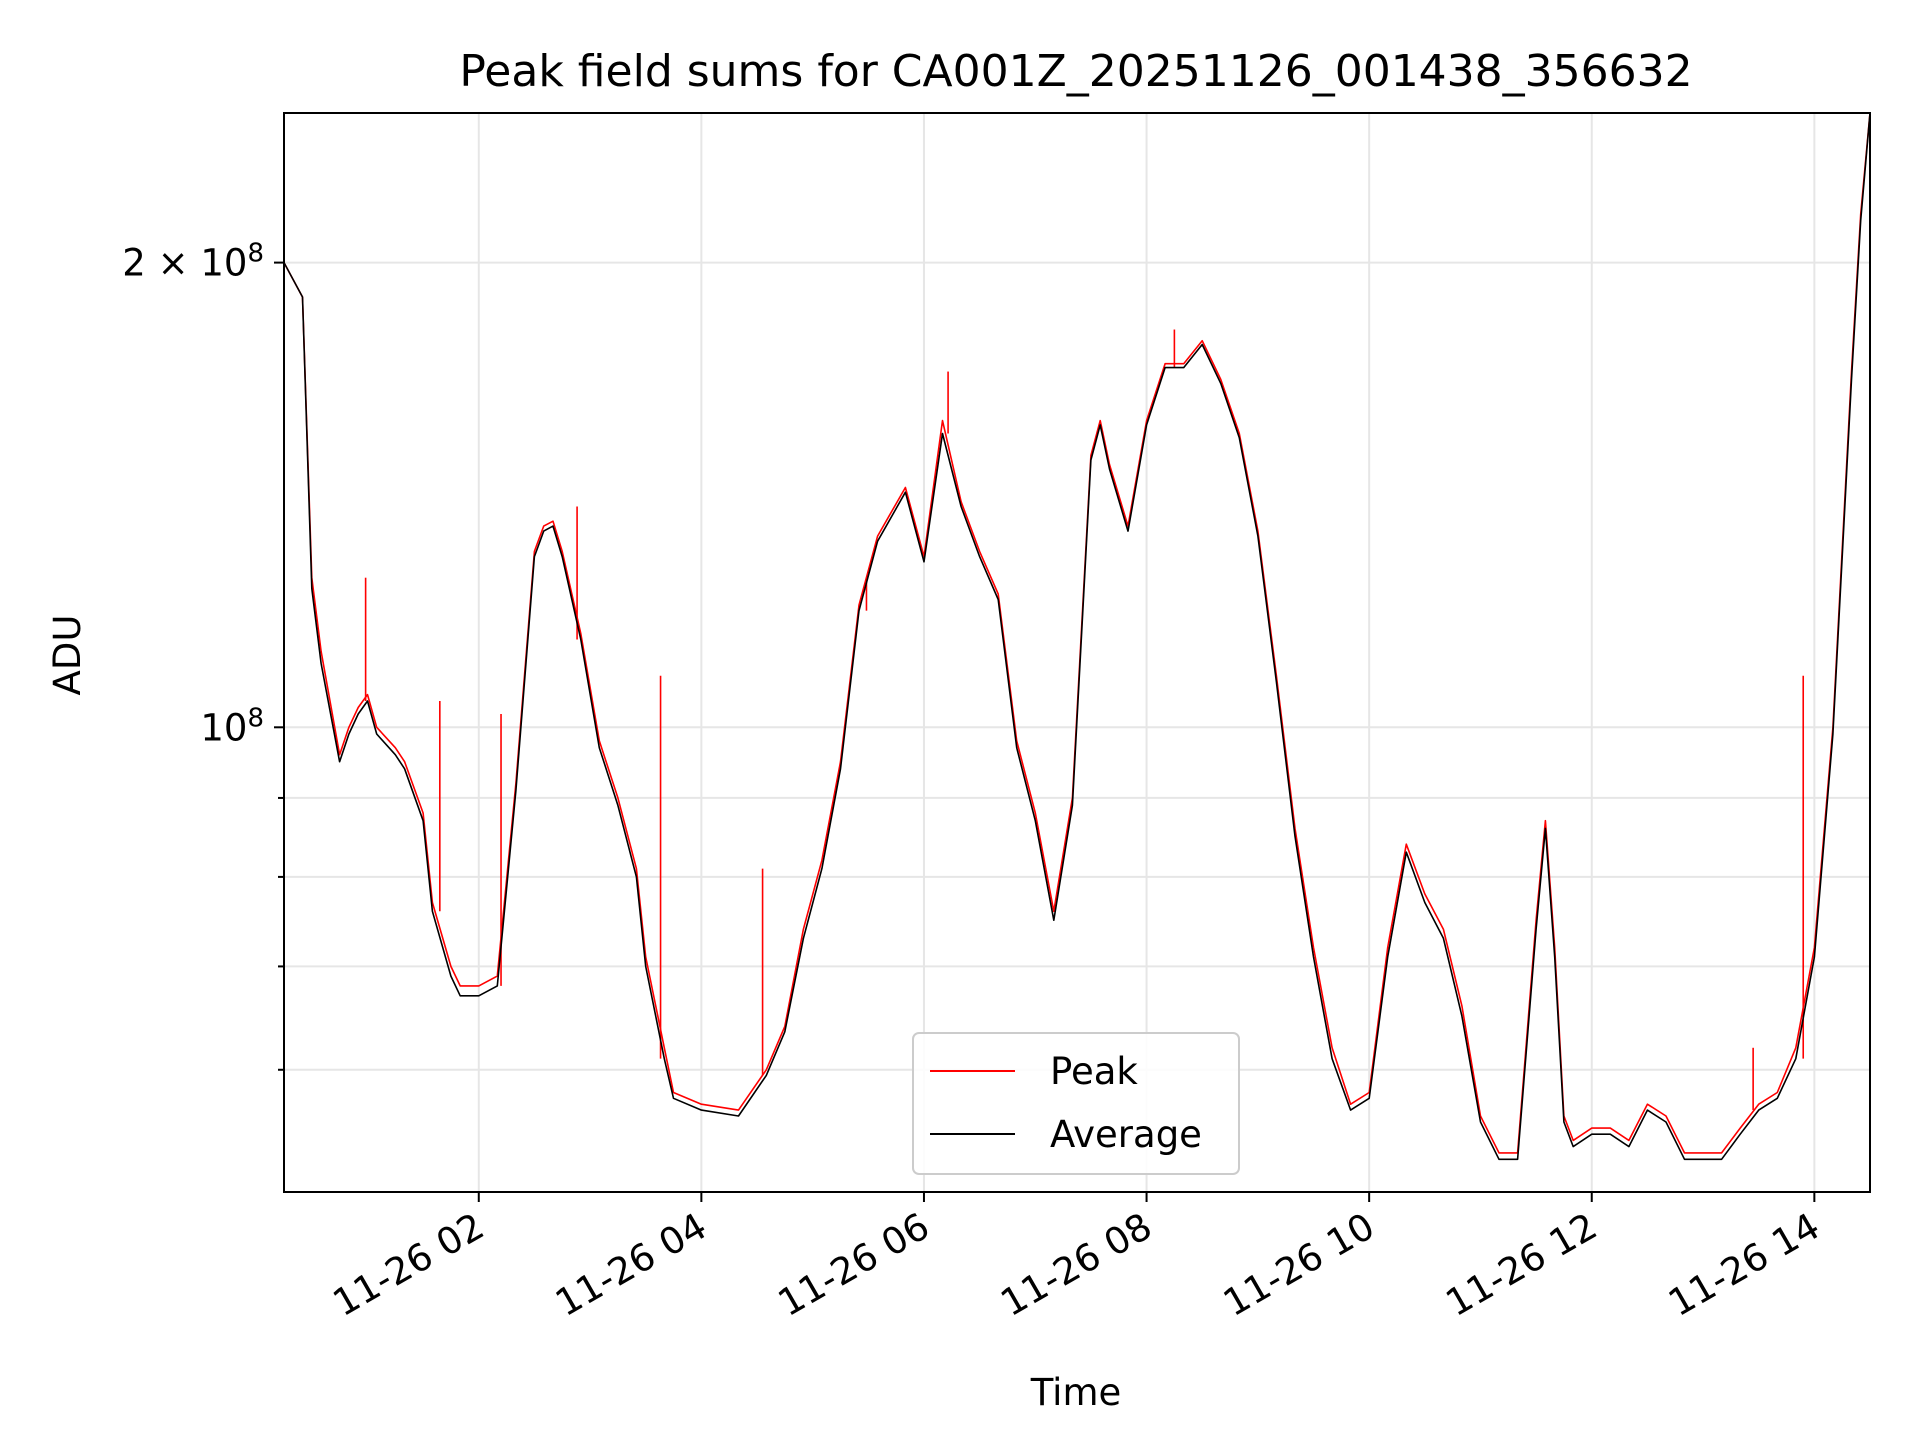 The width and height of the screenshot is (1920, 1440). Describe the element at coordinates (232, 726) in the screenshot. I see `y-tick-label: 108` at that location.